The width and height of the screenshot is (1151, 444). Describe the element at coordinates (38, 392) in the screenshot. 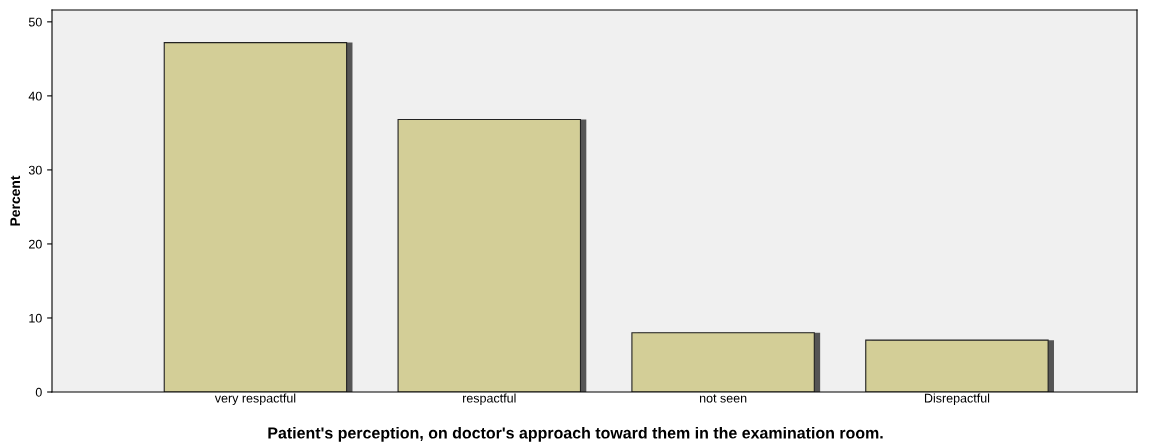

I see `y-tick-label: 0` at that location.